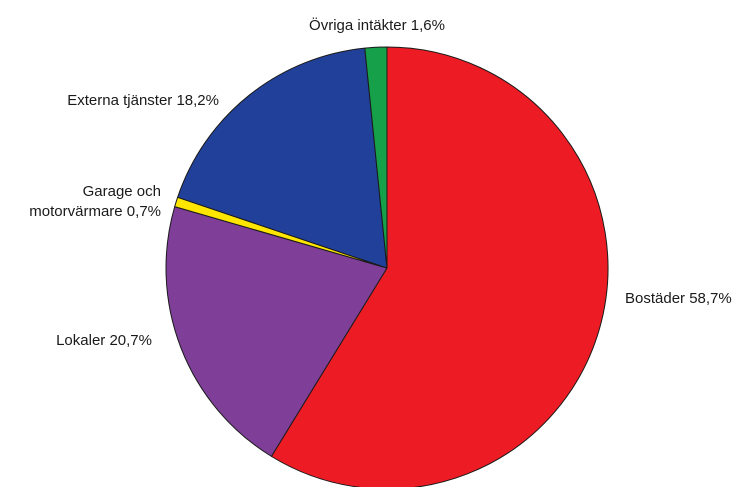 This screenshot has height=492, width=749. What do you see at coordinates (282, 158) in the screenshot?
I see `pie-slice-externa-tjänster` at bounding box center [282, 158].